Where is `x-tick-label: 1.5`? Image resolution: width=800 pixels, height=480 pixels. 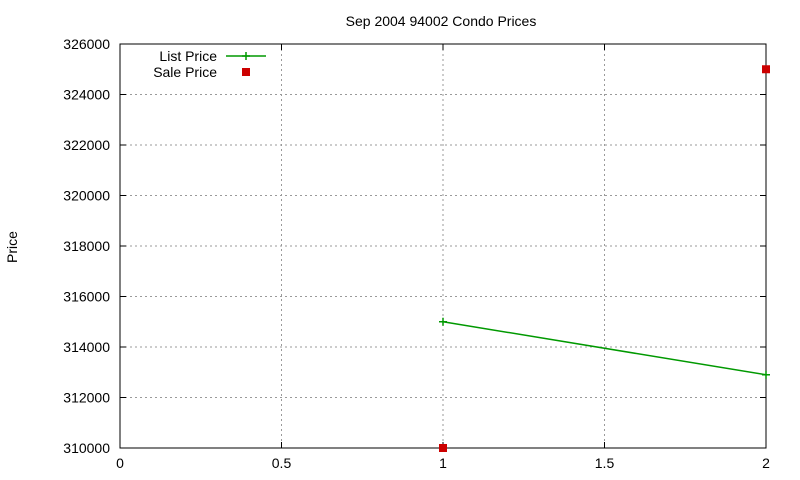
x-tick-label: 1.5 is located at coordinates (605, 463).